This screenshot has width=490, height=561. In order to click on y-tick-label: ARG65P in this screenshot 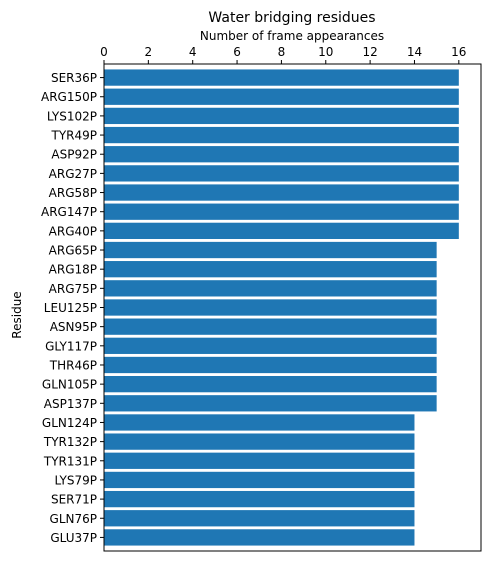, I will do `click(73, 251)`.